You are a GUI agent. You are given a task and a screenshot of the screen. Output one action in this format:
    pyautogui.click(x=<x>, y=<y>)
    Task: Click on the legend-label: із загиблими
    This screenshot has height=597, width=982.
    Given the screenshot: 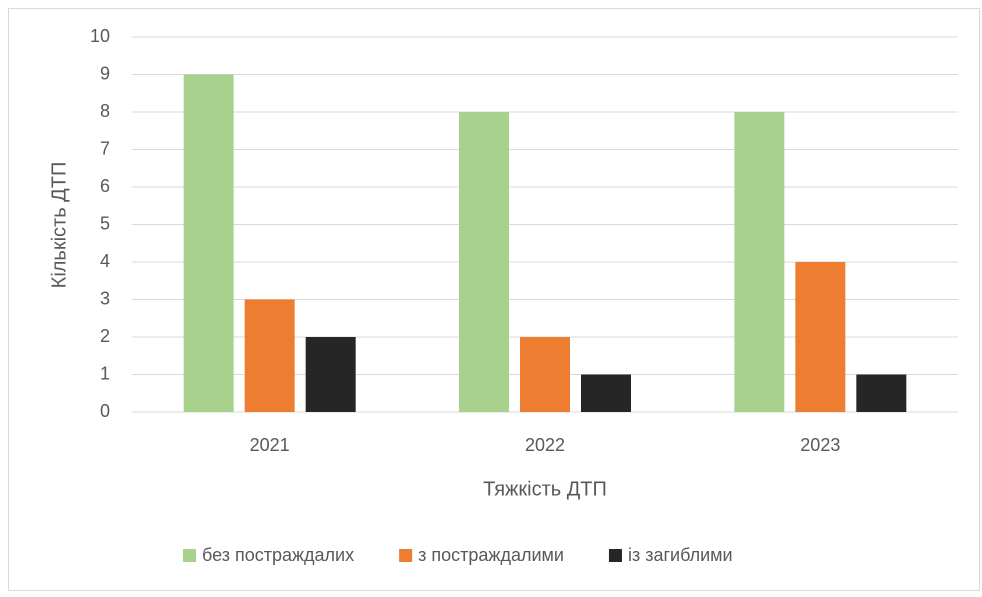 What is the action you would take?
    pyautogui.click(x=680, y=555)
    